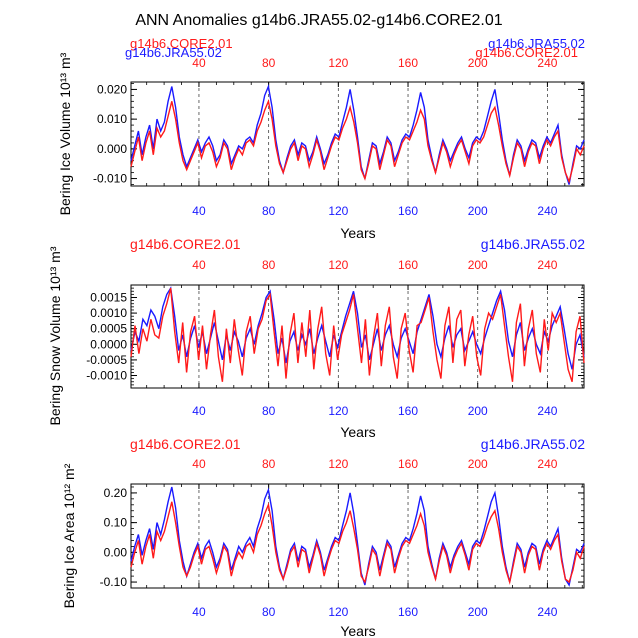 This screenshot has height=638, width=638. I want to click on y-tick-label: 0.010, so click(112, 119).